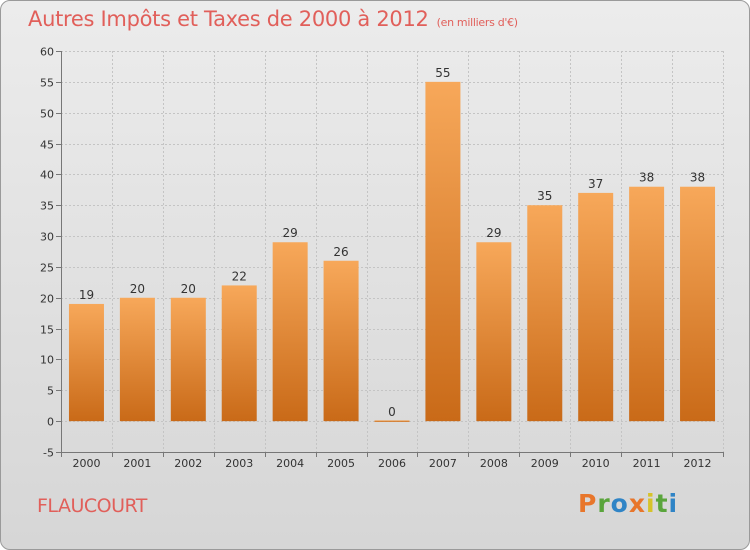 Image resolution: width=750 pixels, height=550 pixels. Describe the element at coordinates (137, 359) in the screenshot. I see `bar-2001` at that location.